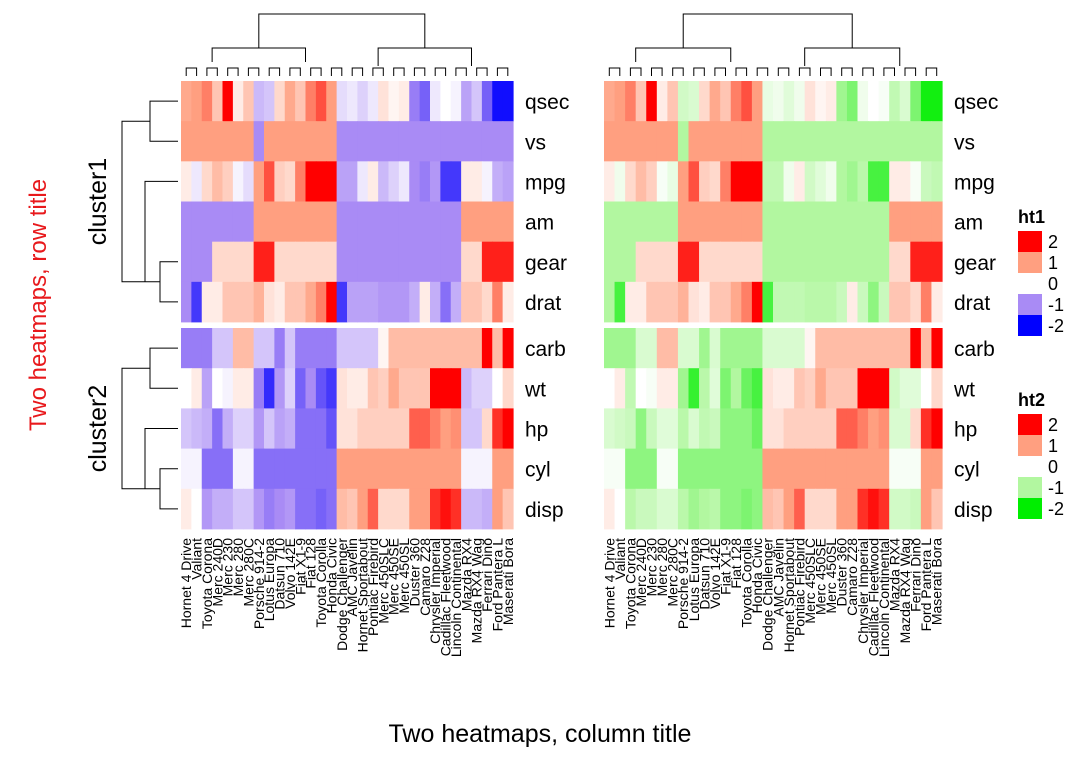 The image size is (1080, 777). Describe the element at coordinates (1031, 217) in the screenshot. I see `legend-title: ht1` at that location.